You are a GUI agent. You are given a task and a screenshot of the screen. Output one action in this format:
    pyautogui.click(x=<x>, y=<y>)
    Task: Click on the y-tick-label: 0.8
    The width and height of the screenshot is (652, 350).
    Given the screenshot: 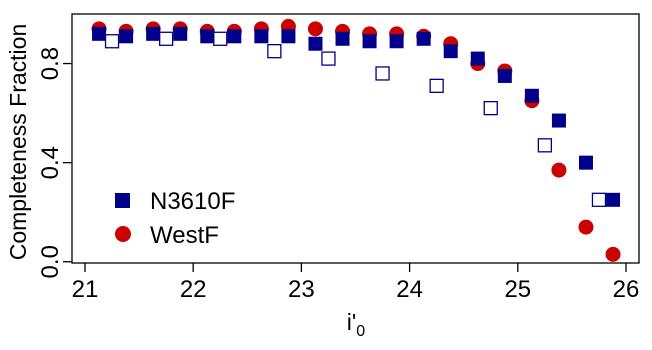 What is the action you would take?
    pyautogui.click(x=50, y=63)
    